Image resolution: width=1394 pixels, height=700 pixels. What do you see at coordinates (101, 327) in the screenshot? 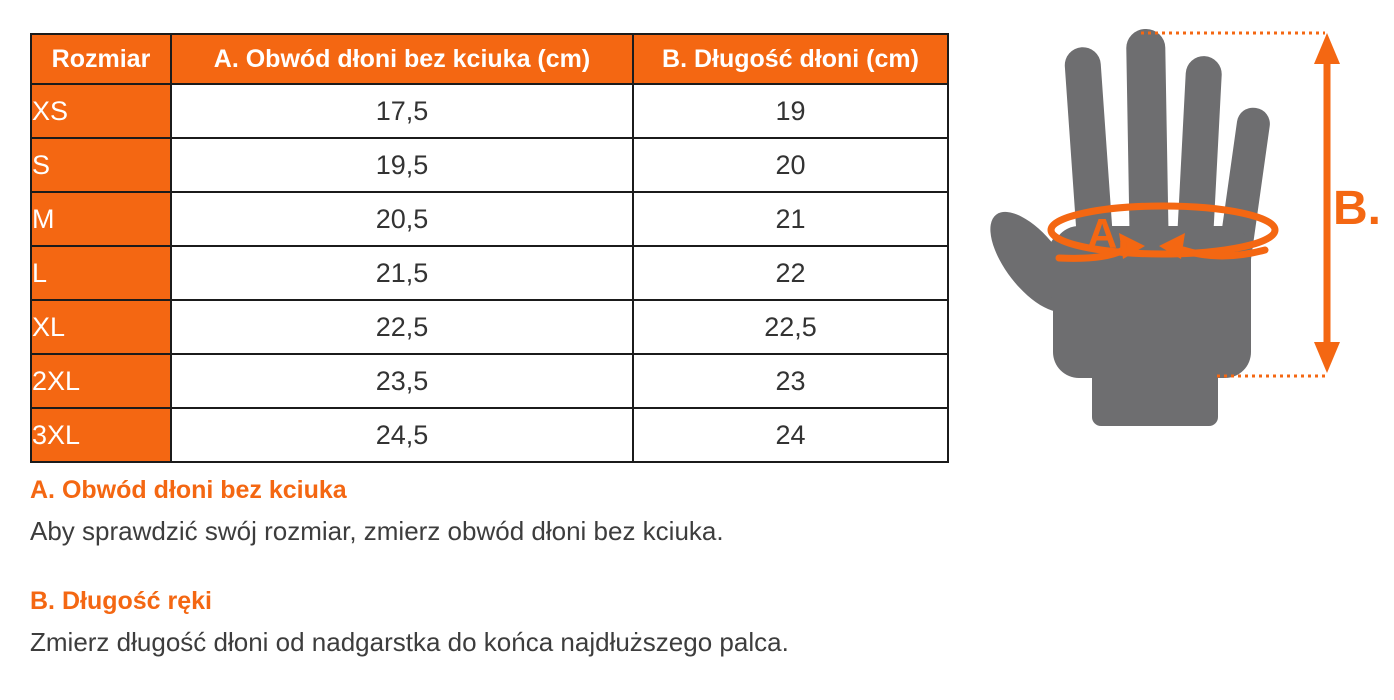
I see `size-label: XL` at bounding box center [101, 327].